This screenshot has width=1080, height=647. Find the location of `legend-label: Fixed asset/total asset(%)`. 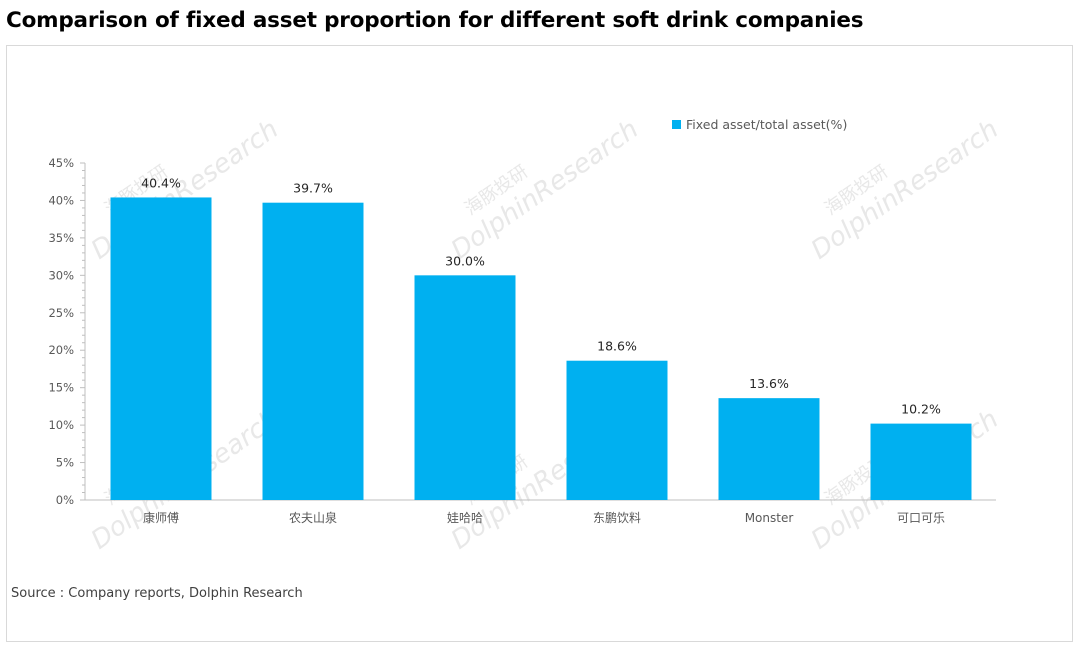

legend-label: Fixed asset/total asset(%) is located at coordinates (766, 124).